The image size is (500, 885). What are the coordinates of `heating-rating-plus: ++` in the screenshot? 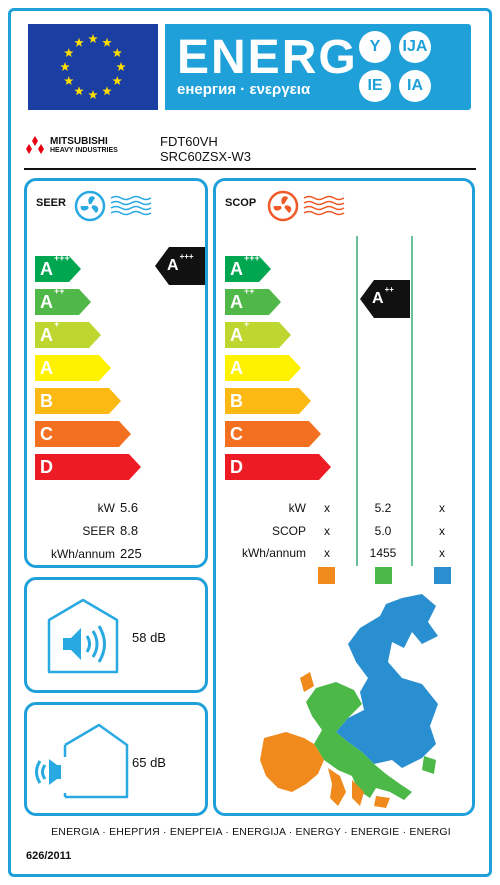 It's located at (389, 289).